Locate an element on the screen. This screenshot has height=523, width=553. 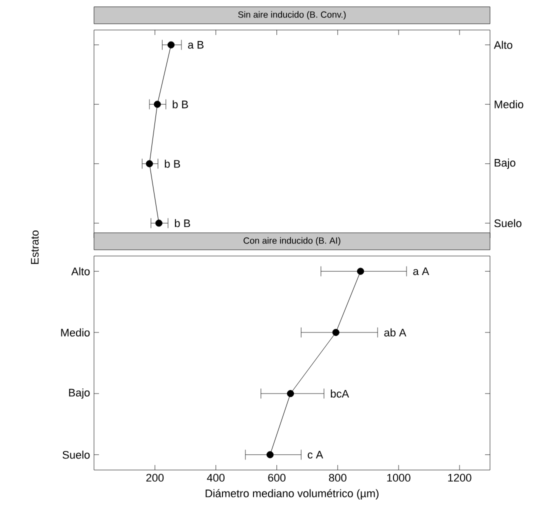
annotation: c A is located at coordinates (316, 454).